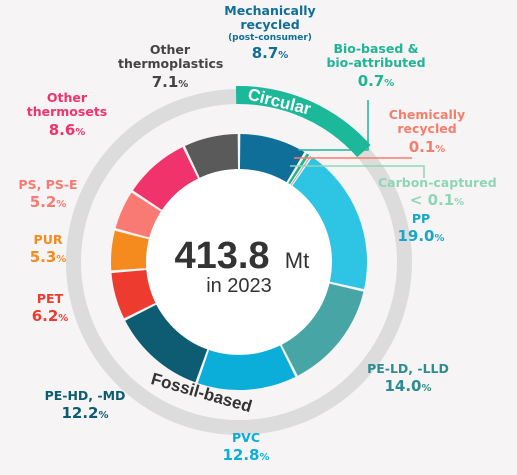 This screenshot has width=517, height=475. Describe the element at coordinates (48, 195) in the screenshot. I see `label-ps: PS, PS-E 5.2%` at that location.